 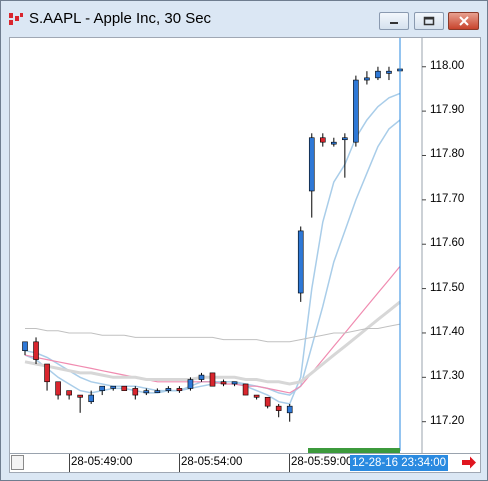 What do you see at coordinates (399, 463) in the screenshot?
I see `cursor-time-label: 12-28-16 23:34:00` at bounding box center [399, 463].